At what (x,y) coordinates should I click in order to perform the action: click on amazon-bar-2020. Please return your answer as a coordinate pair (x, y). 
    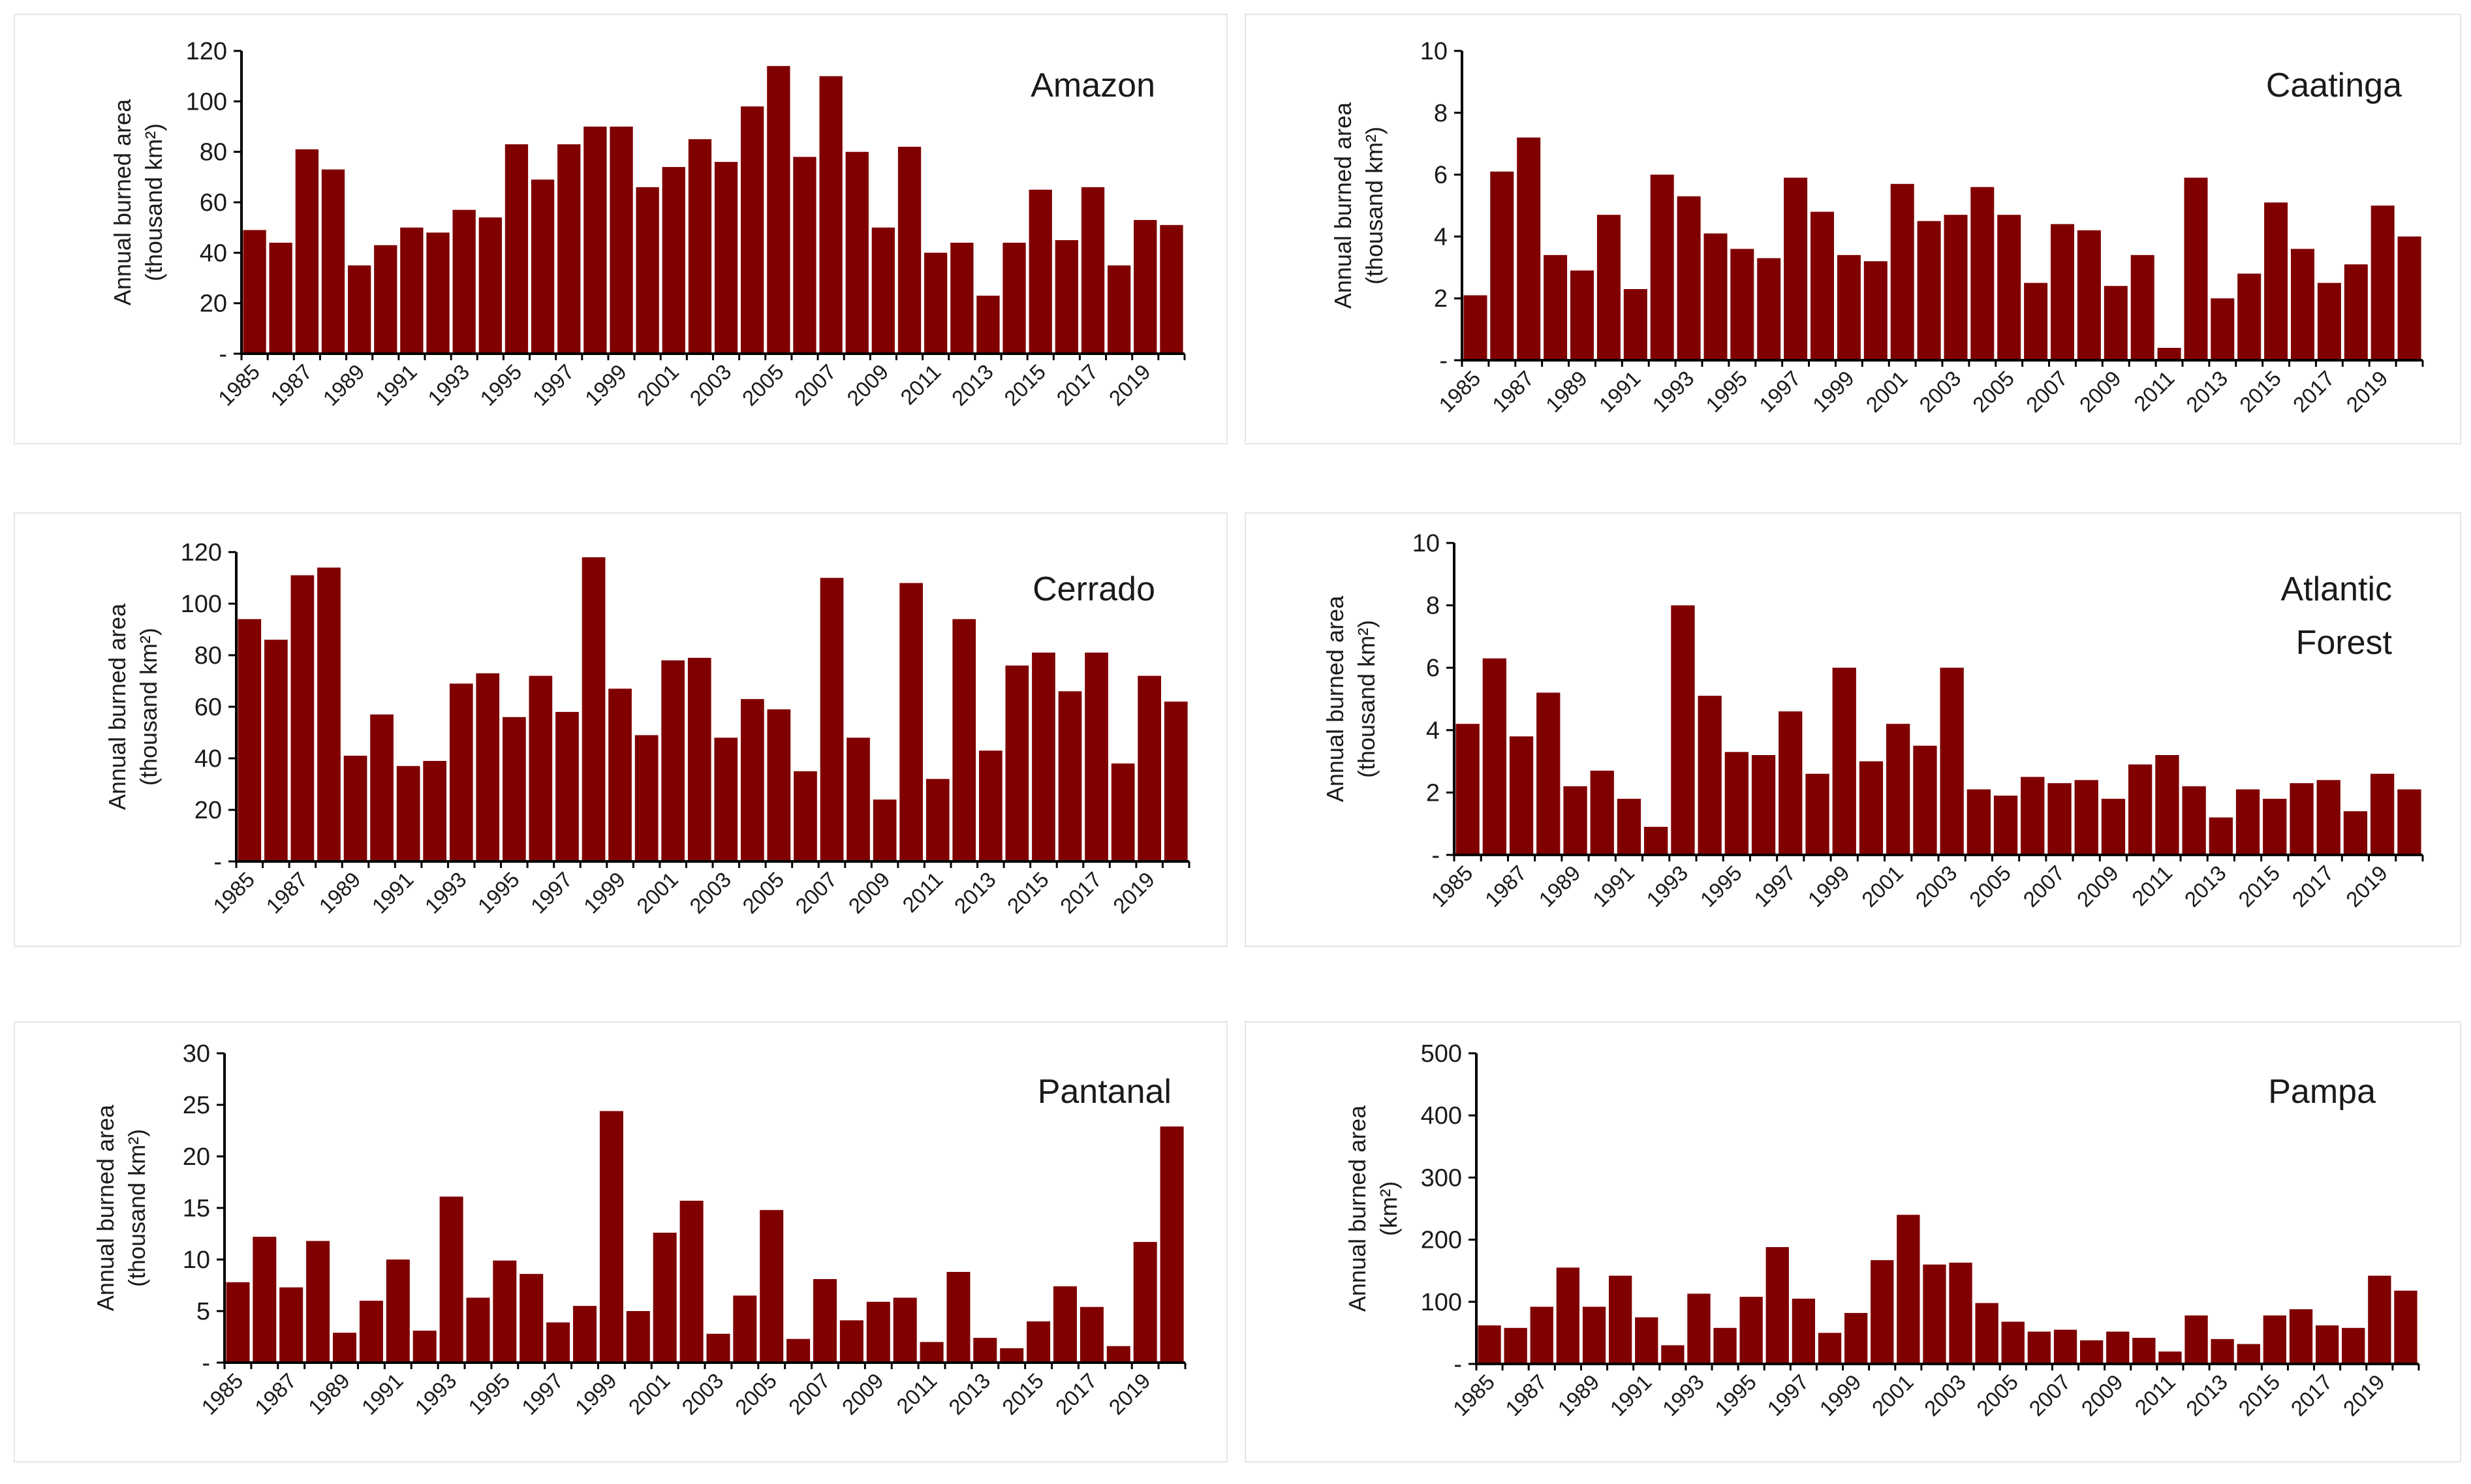
    Looking at the image, I should click on (1171, 289).